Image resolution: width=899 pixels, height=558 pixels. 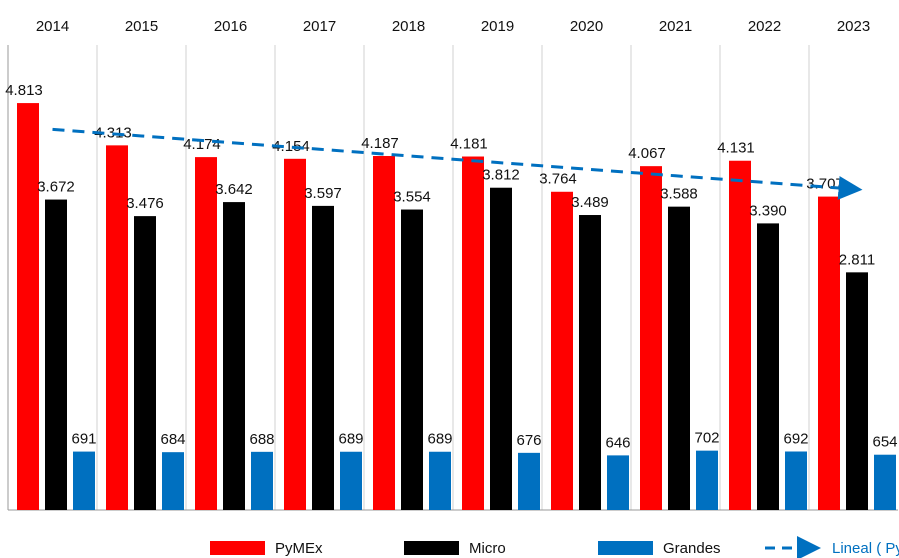 I want to click on data-label: 702, so click(x=706, y=438).